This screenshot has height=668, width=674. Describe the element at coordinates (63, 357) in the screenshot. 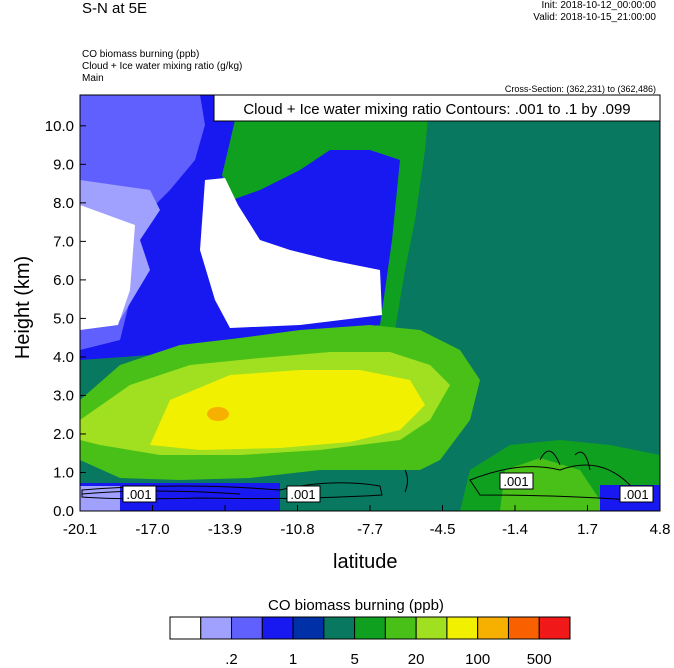

I see `y-tick-label: 4.0` at that location.